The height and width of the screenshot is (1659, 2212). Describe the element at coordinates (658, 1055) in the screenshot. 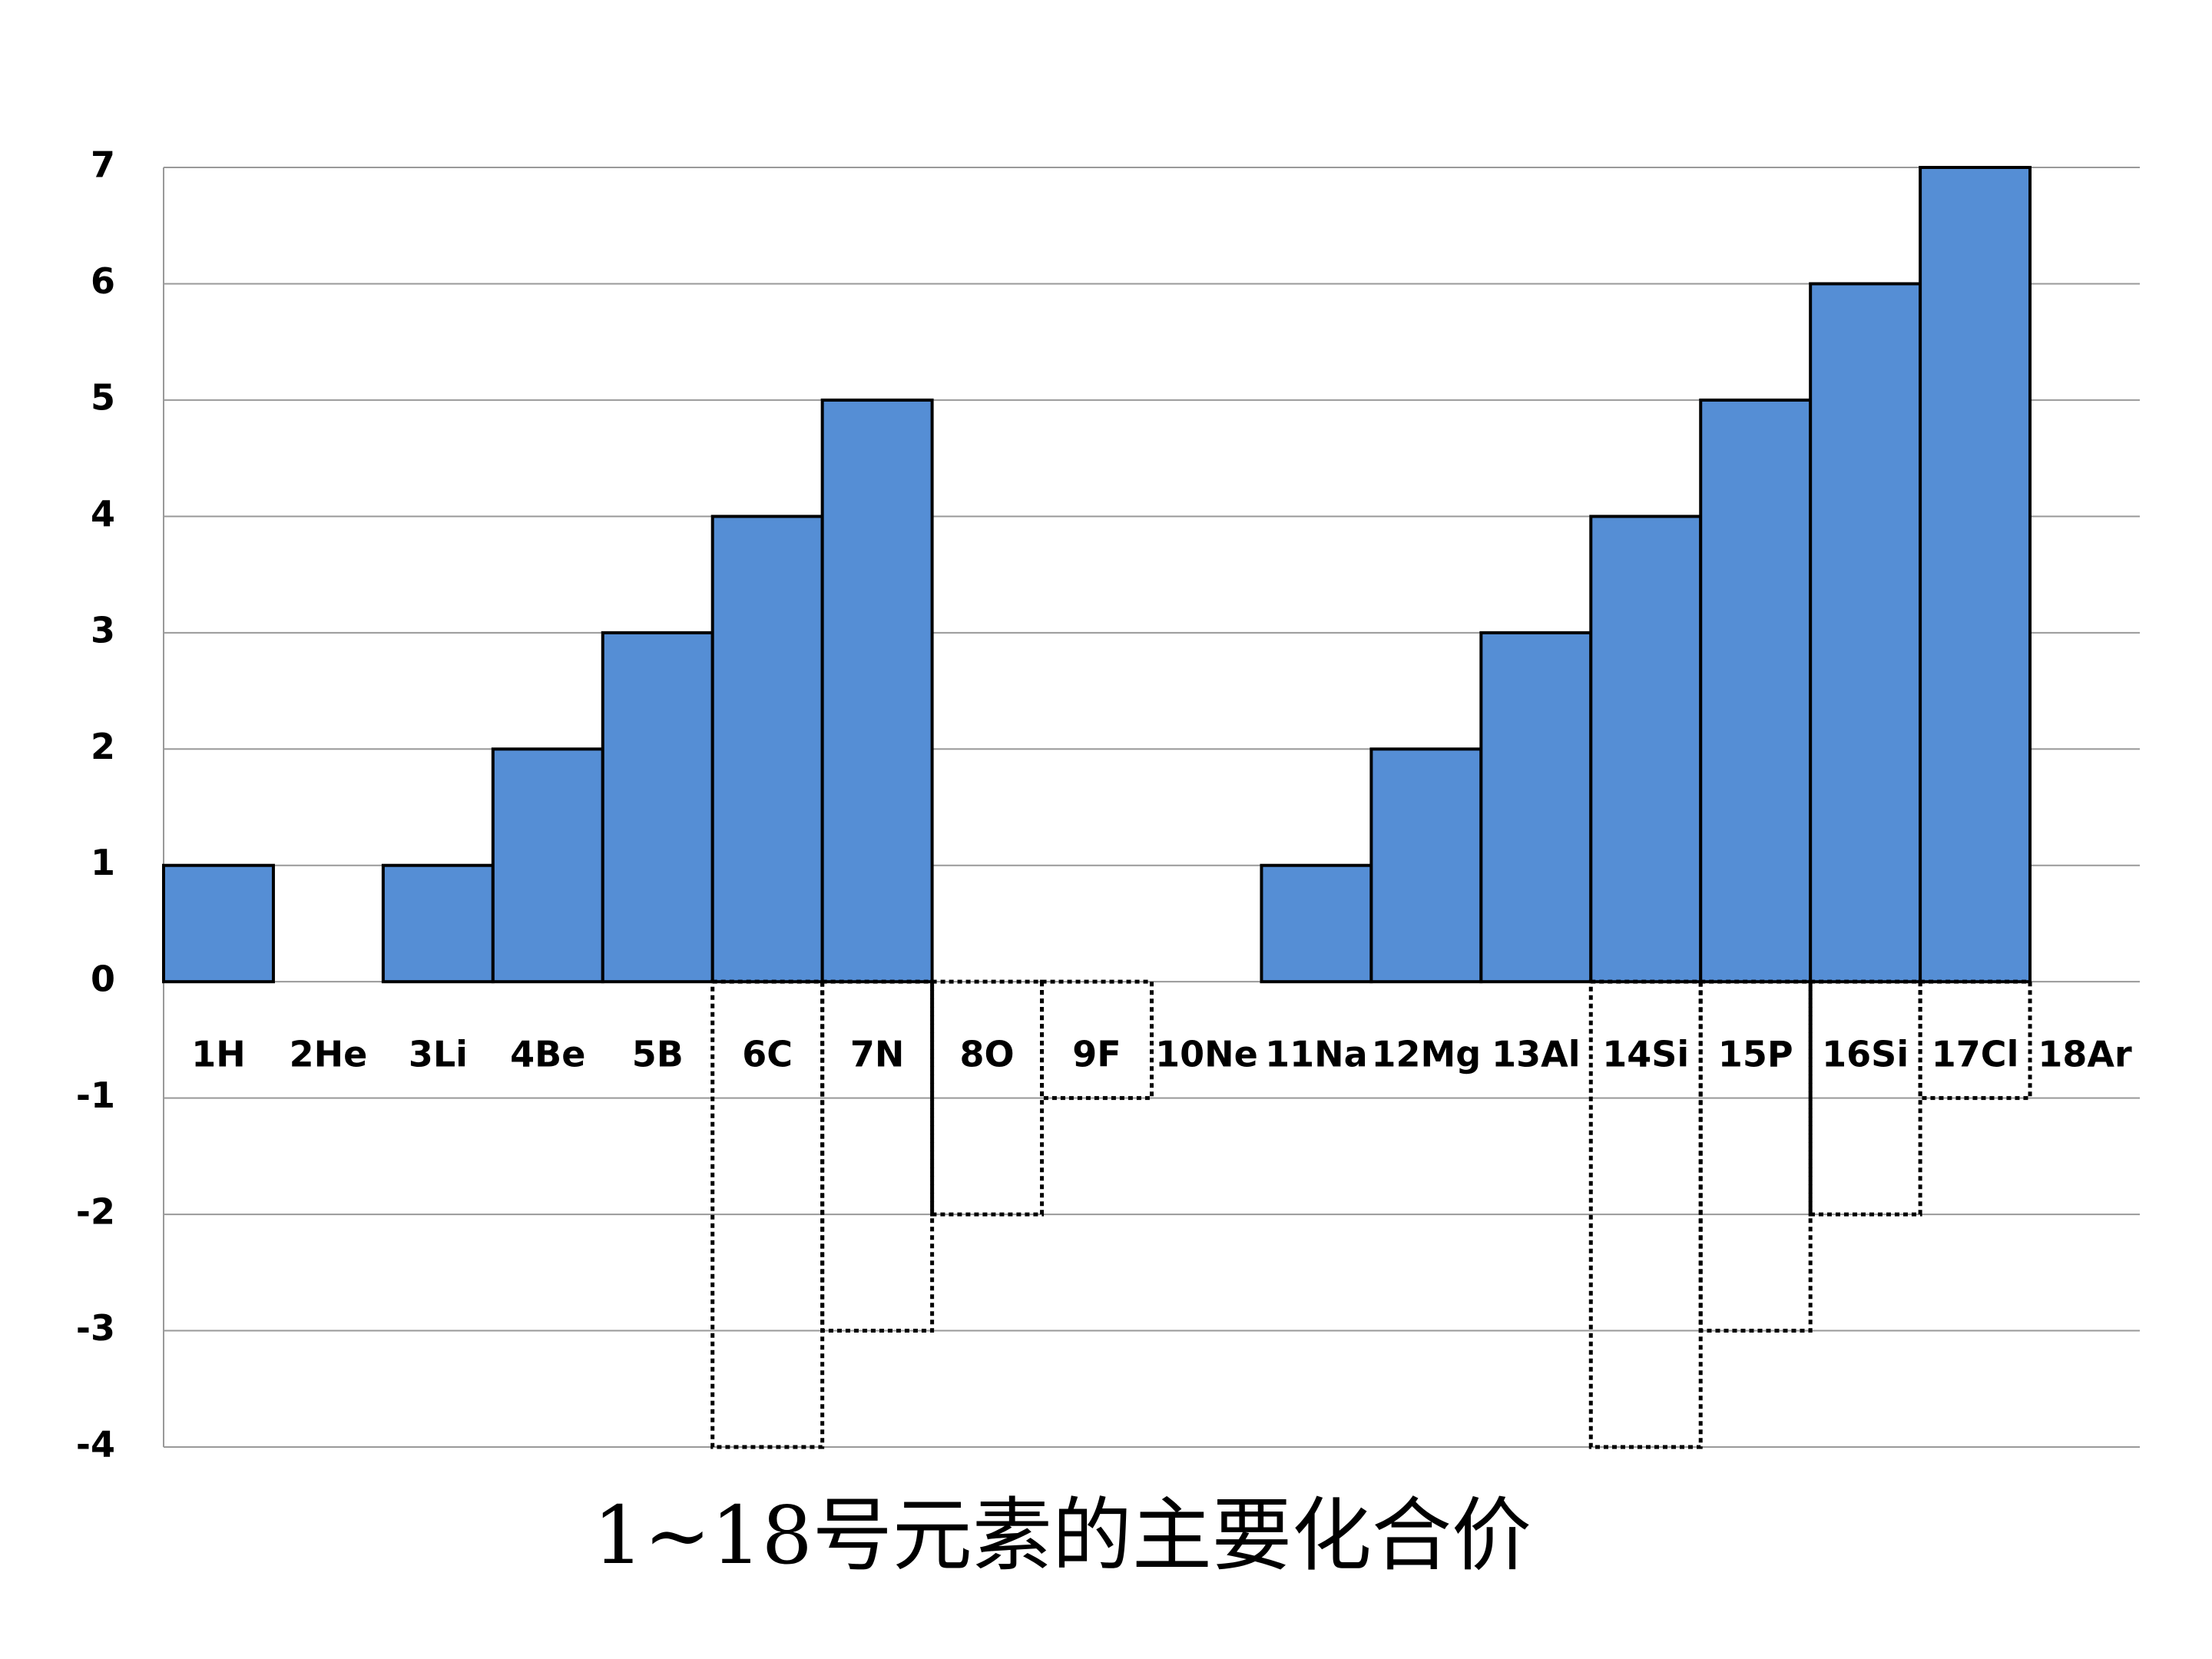

I see `x-tick-label: 5B` at that location.